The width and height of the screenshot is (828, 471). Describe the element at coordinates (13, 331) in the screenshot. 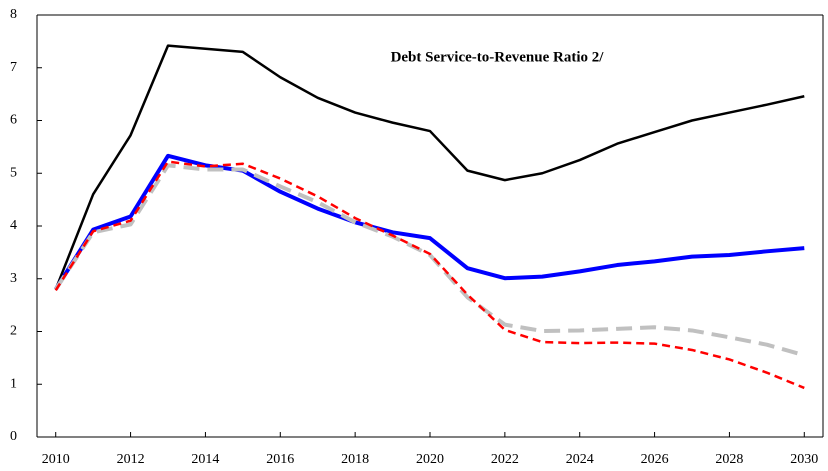

I see `y-tick-label: 2` at that location.